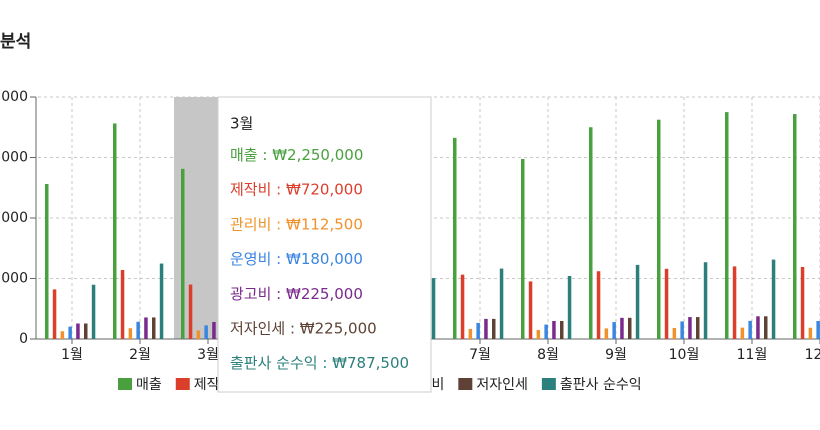  I want to click on tooltip-value: ₩180,000, so click(324, 259).